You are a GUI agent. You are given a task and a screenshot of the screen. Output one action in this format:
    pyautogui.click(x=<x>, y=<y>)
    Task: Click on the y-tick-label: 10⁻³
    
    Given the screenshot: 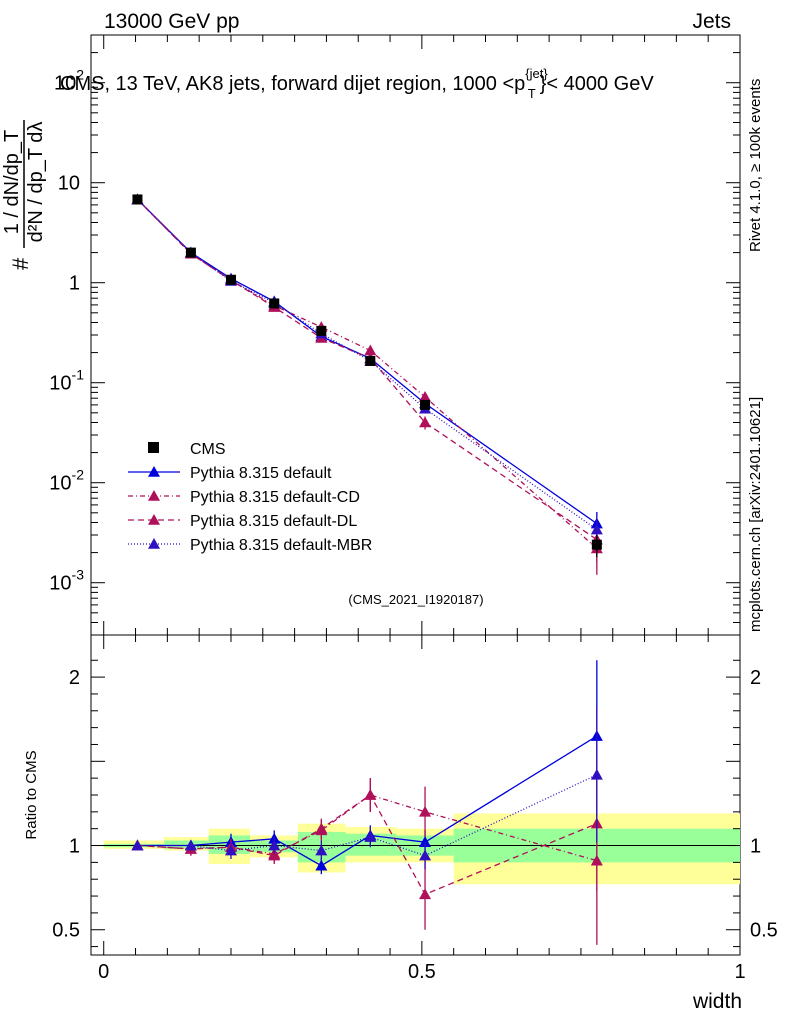 What is the action you would take?
    pyautogui.click(x=66, y=581)
    